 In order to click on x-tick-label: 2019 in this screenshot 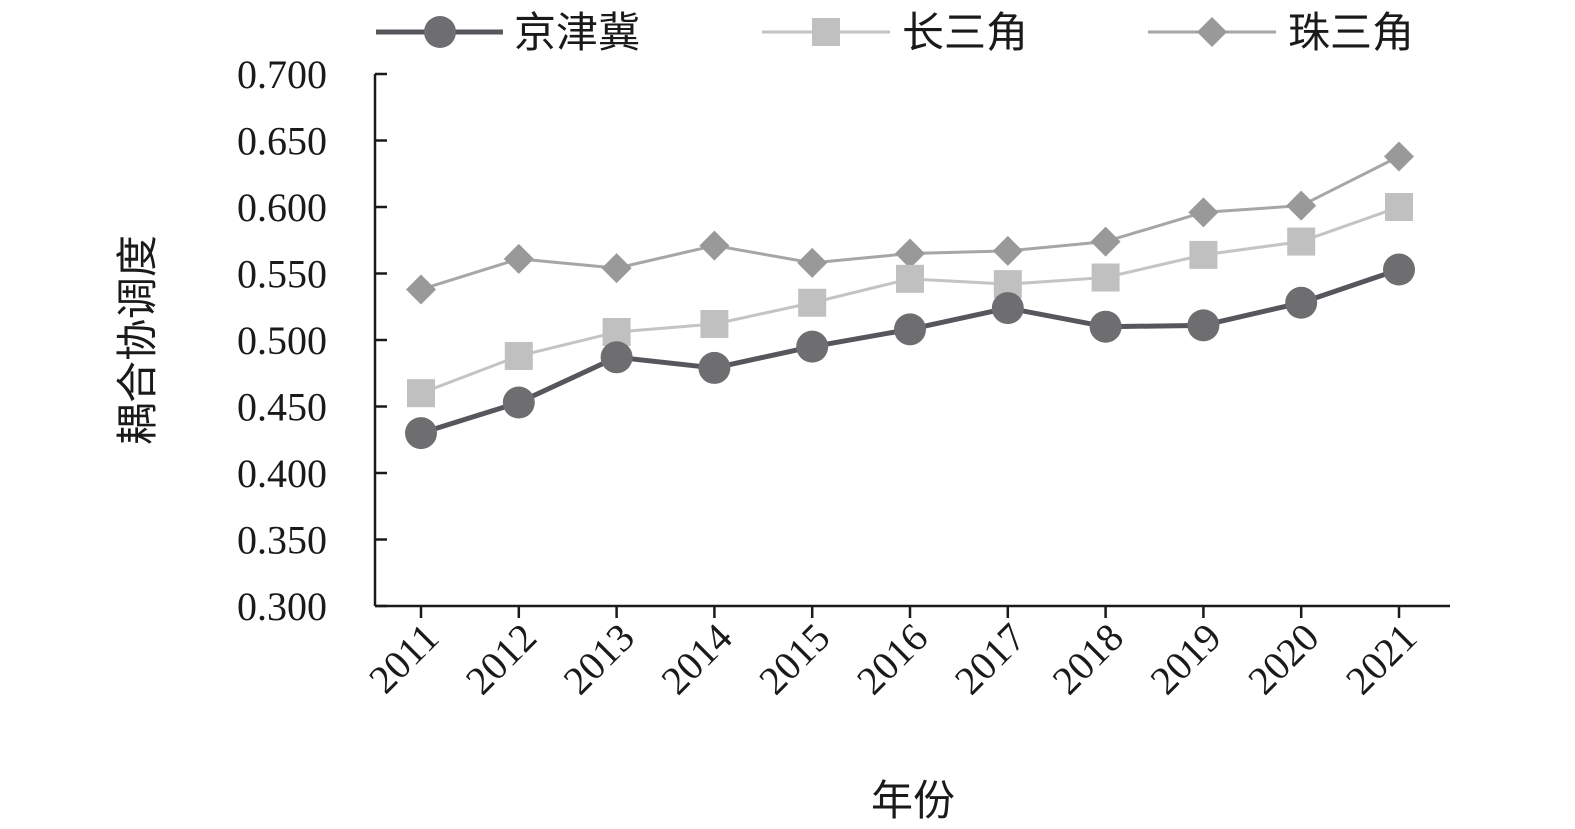, I will do `click(1185, 659)`.